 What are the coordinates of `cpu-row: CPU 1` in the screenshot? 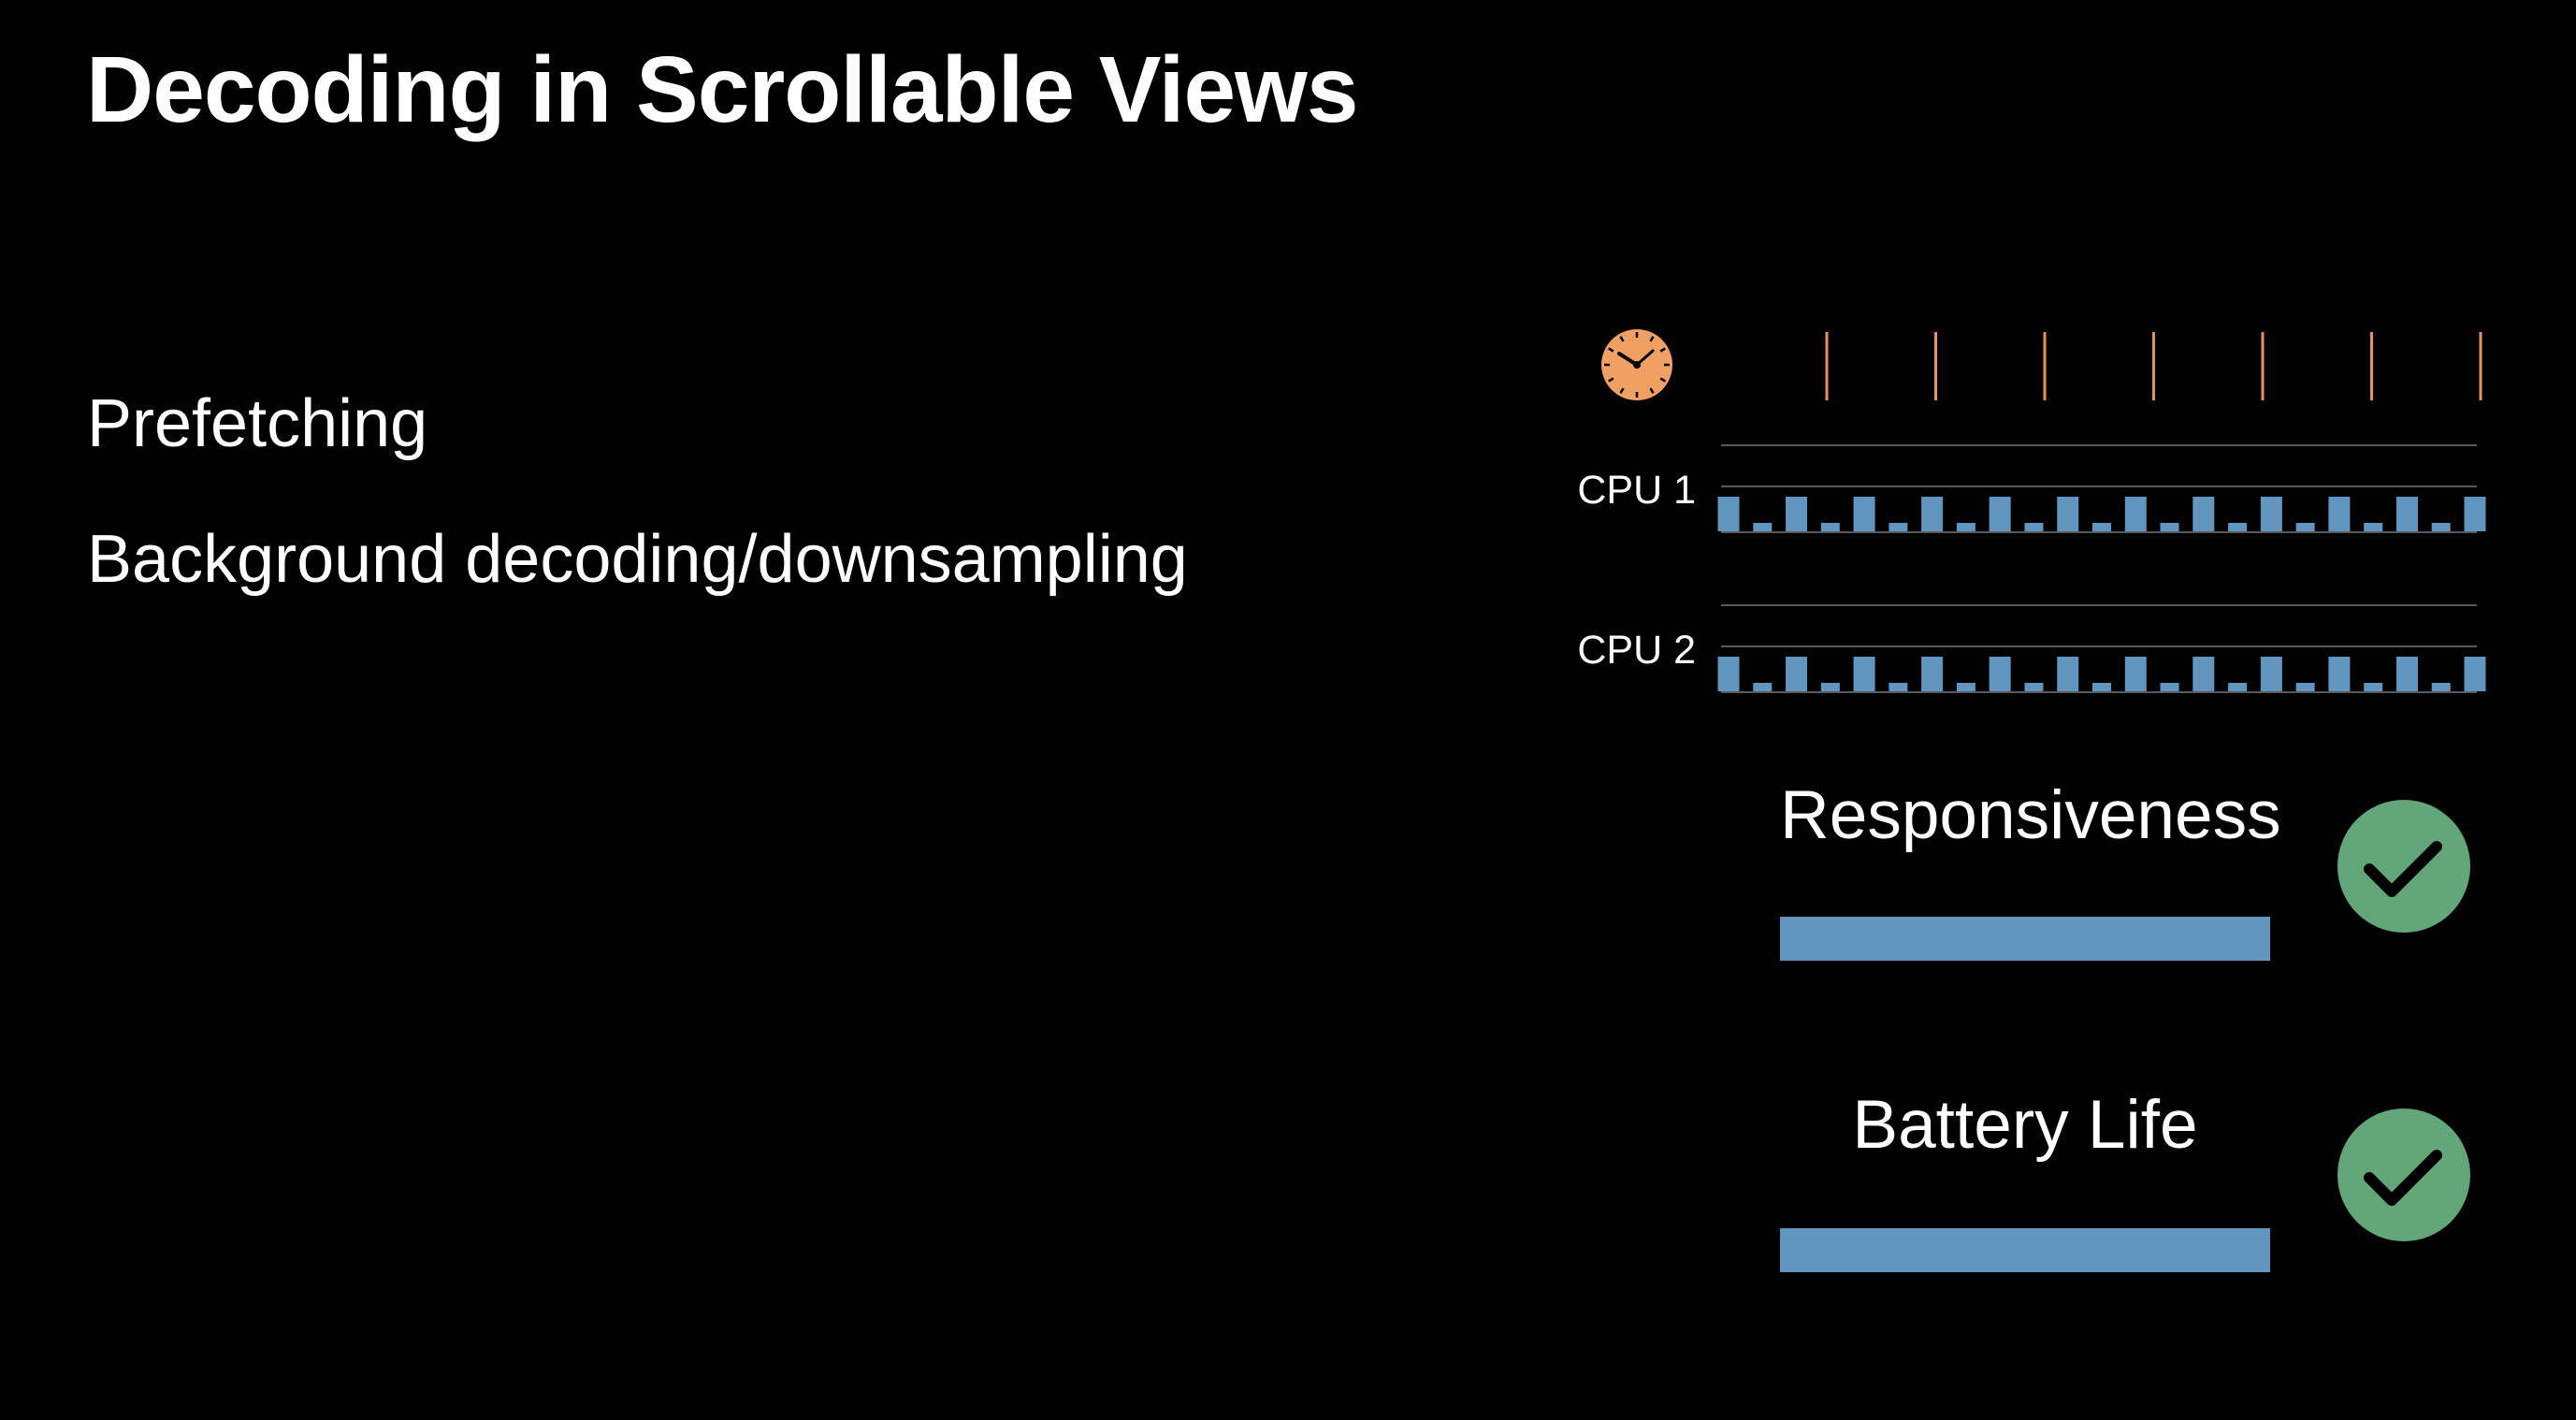 It's located at (2031, 488).